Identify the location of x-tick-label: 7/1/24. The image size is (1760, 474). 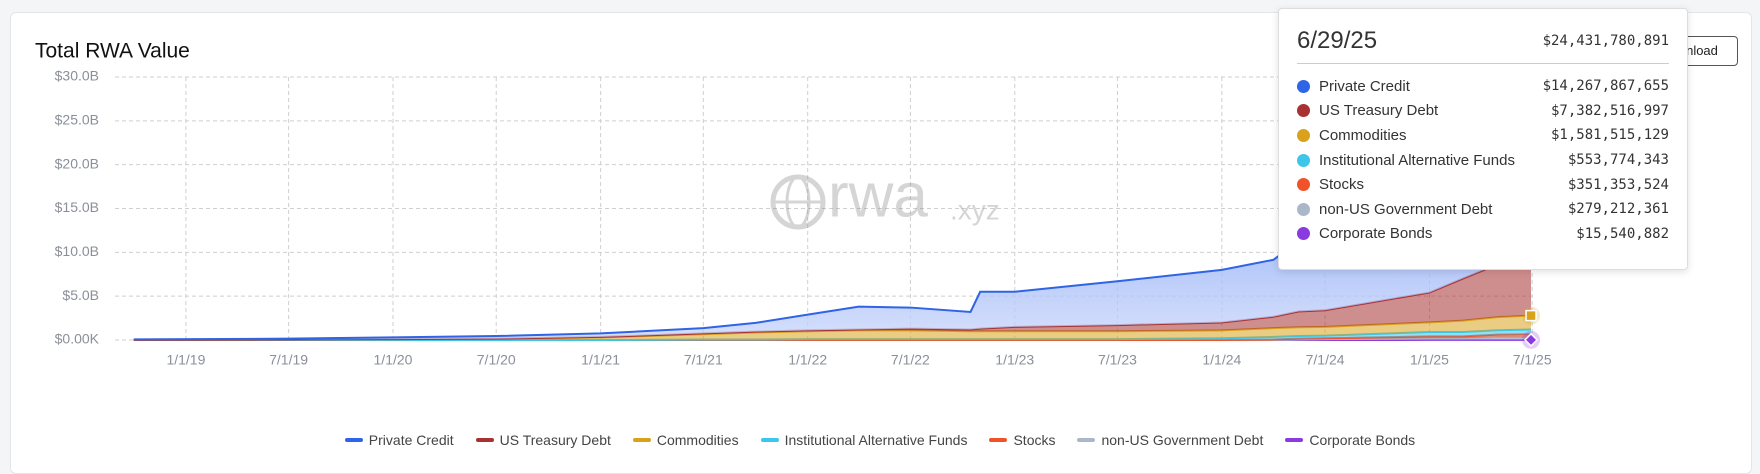
(1325, 360).